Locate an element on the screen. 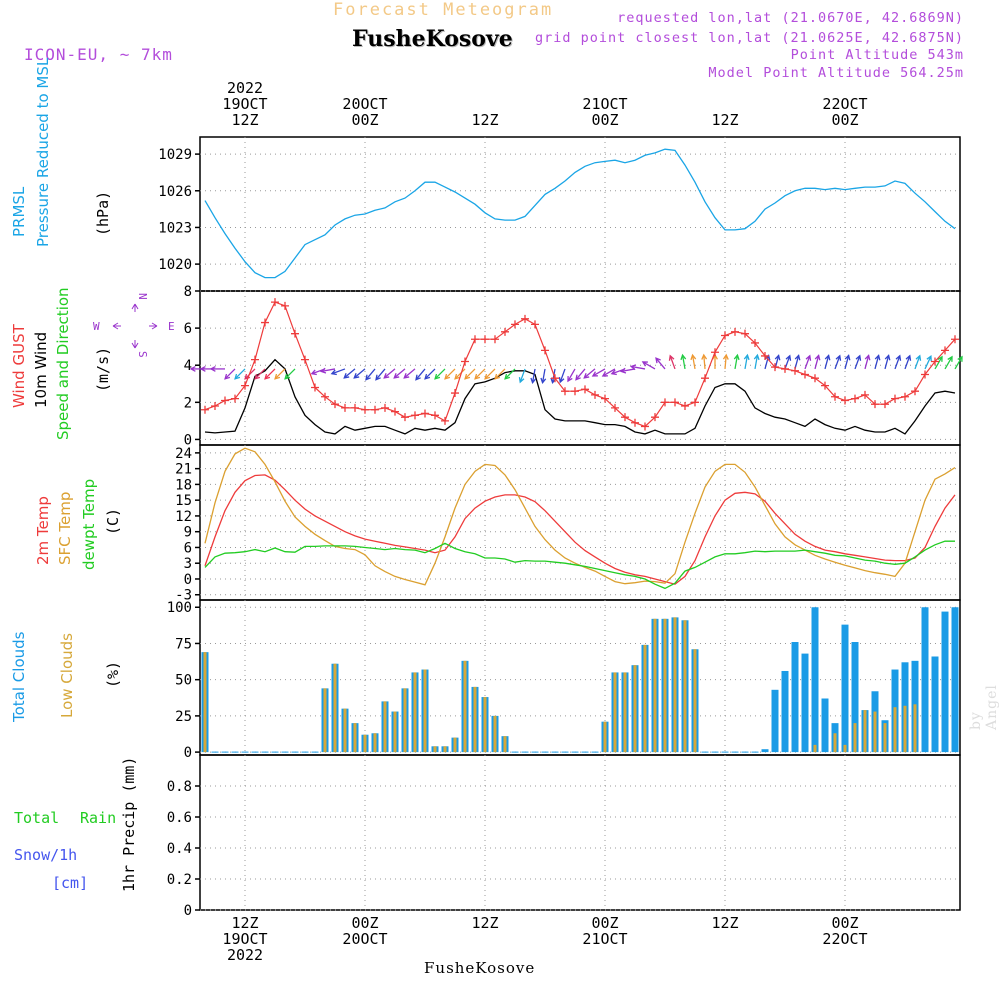 This screenshot has height=1000, width=1000. compass-ns-arrows is located at coordinates (135, 326).